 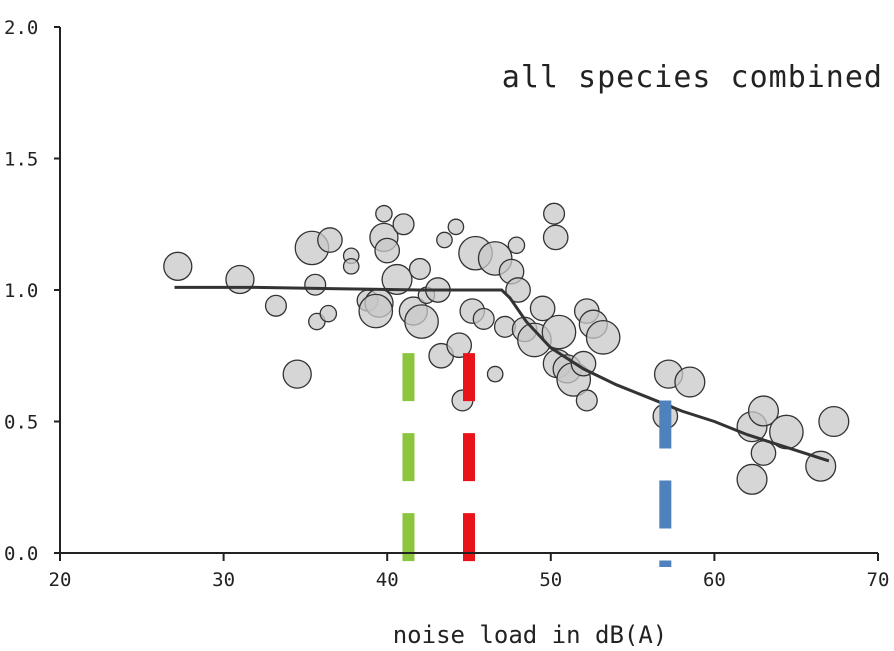 I want to click on y-axis-ticks: 0.0 0.5 1.0 1.5 2.0, so click(x=32, y=291).